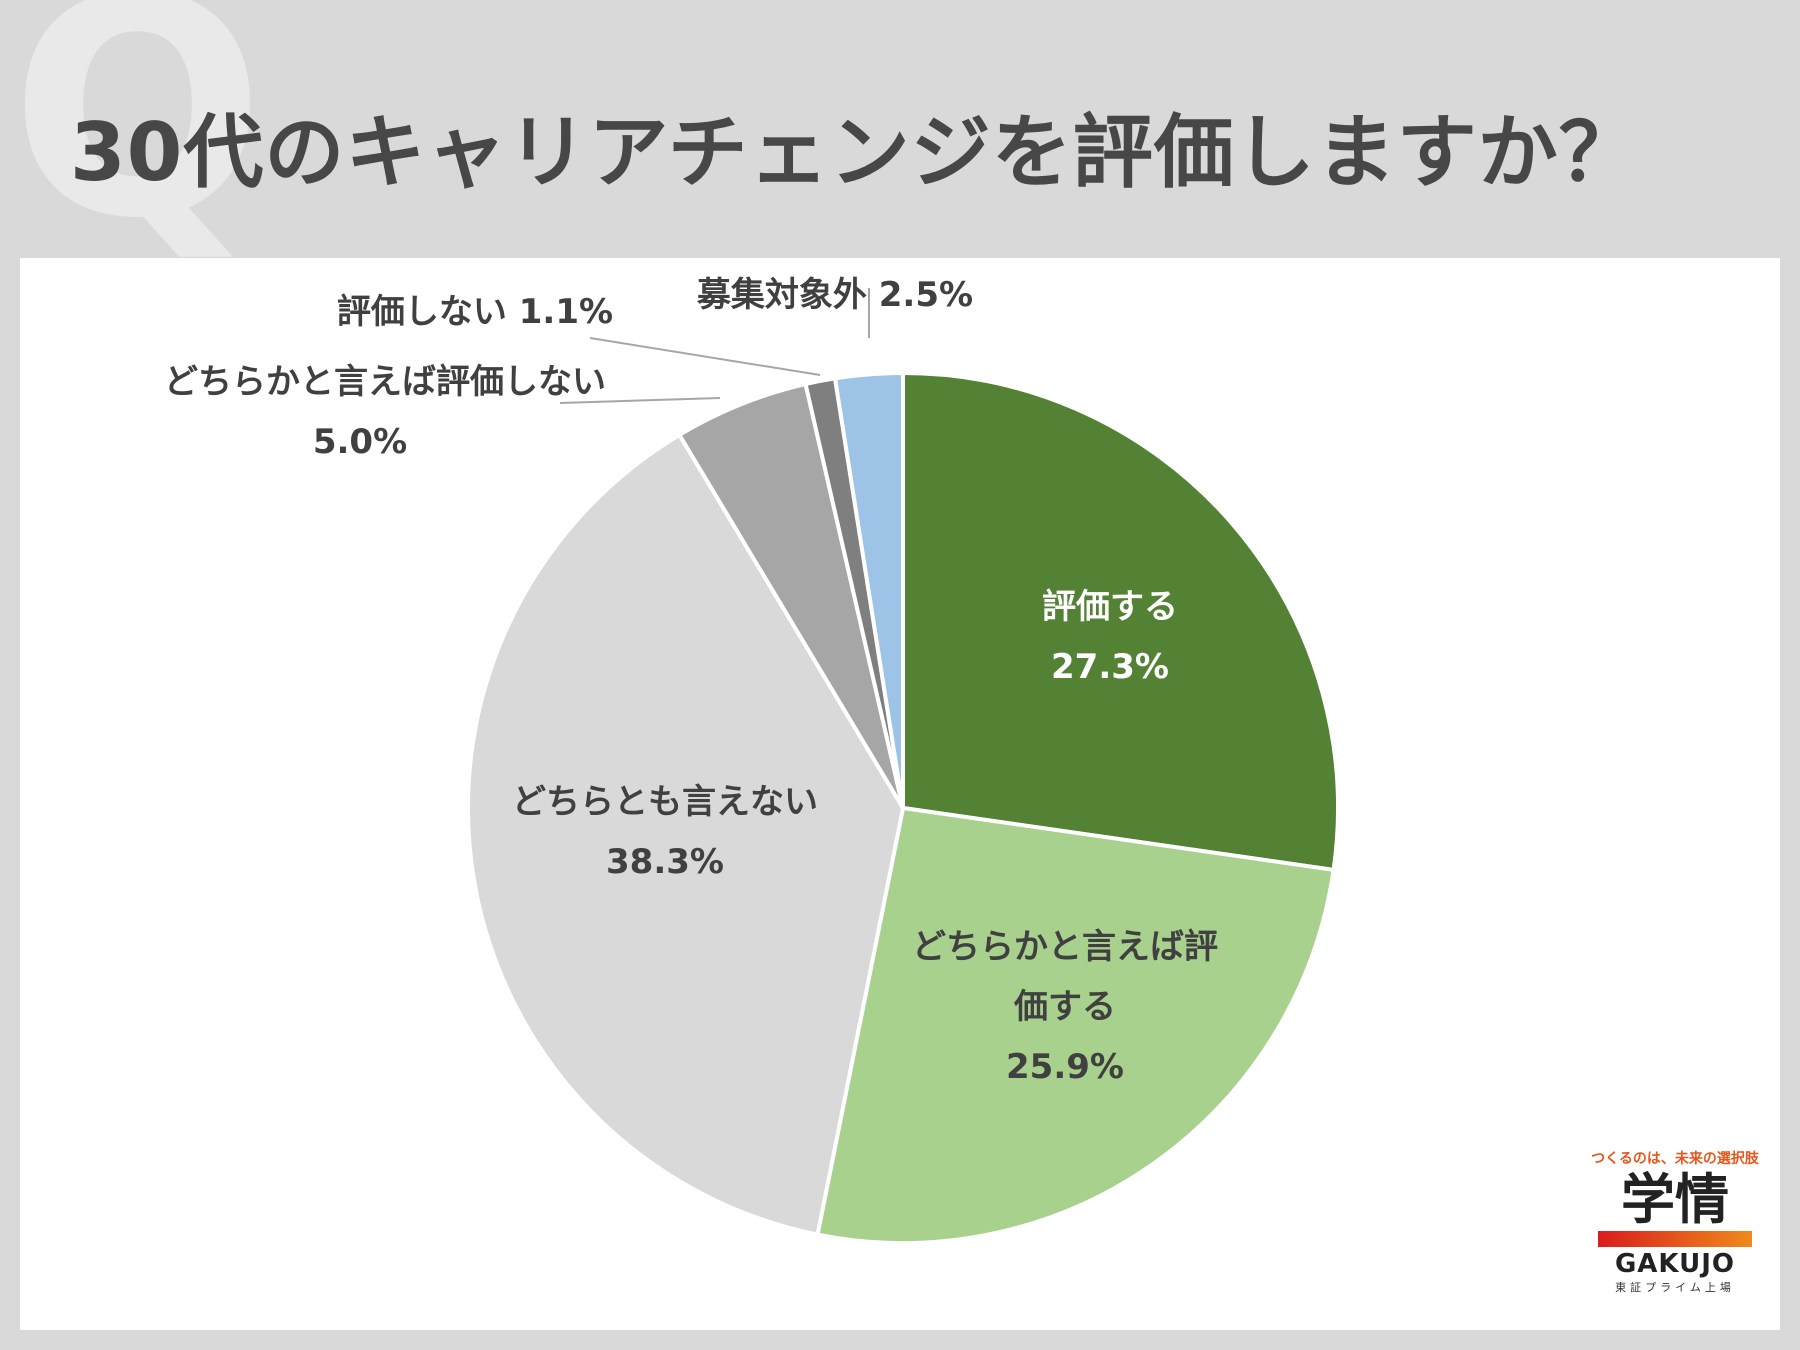  What do you see at coordinates (665, 862) in the screenshot?
I see `slice-value-2: 38.3%` at bounding box center [665, 862].